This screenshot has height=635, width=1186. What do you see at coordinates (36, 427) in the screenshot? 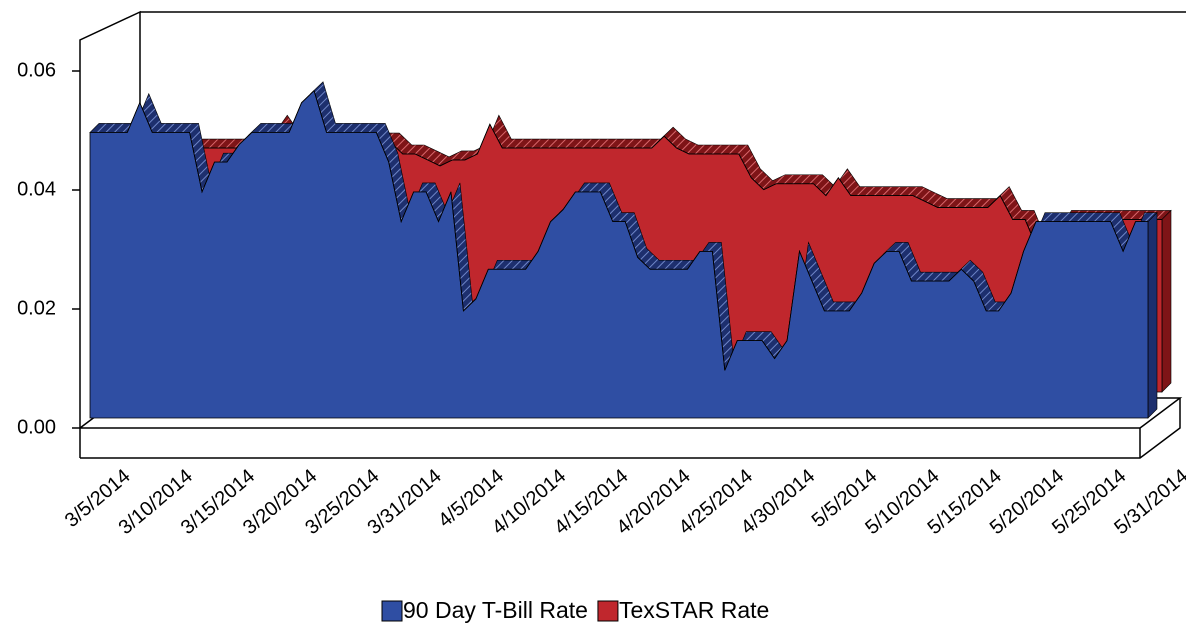
I see `y-tick-label: 0.00` at bounding box center [36, 427].